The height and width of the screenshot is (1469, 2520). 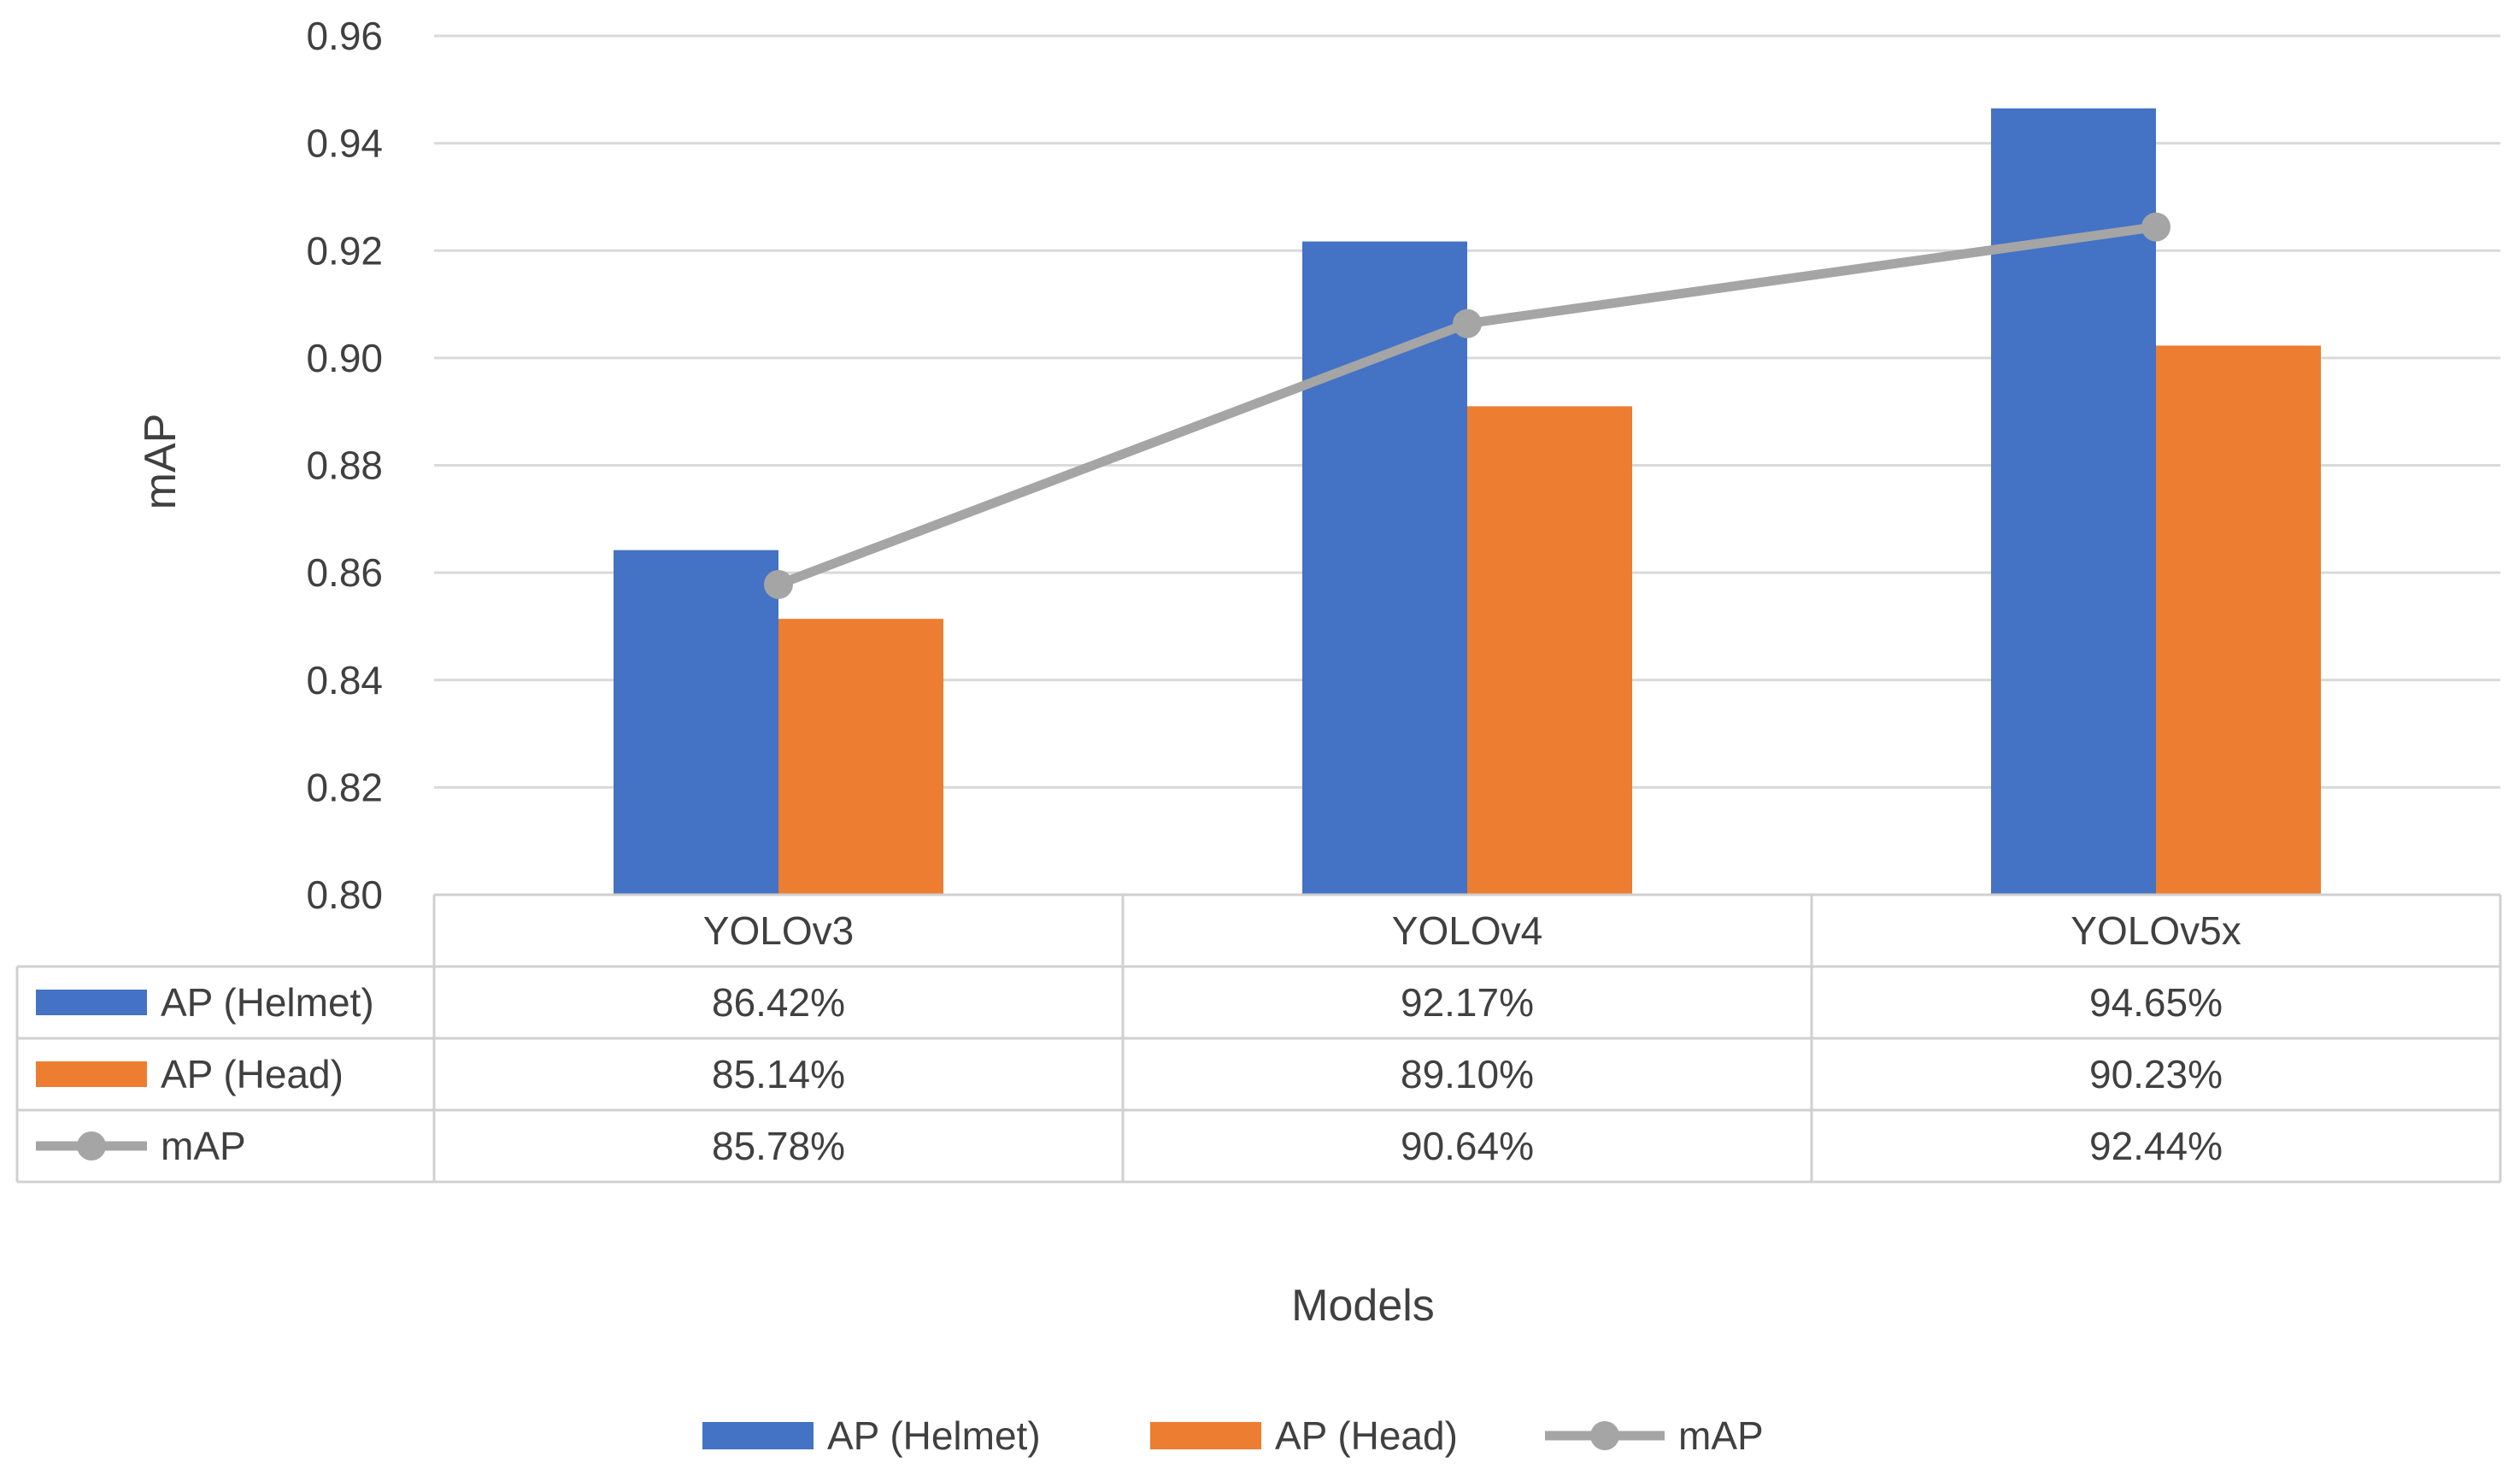 What do you see at coordinates (860, 757) in the screenshot?
I see `bar-ap-head-yolov3` at bounding box center [860, 757].